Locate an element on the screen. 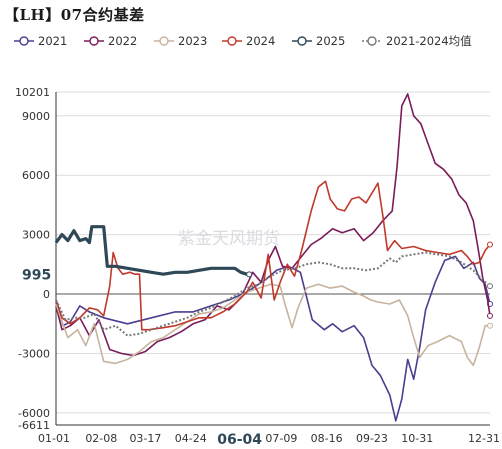 This screenshot has width=502, height=449. current-value-label: 995 is located at coordinates (36, 275).